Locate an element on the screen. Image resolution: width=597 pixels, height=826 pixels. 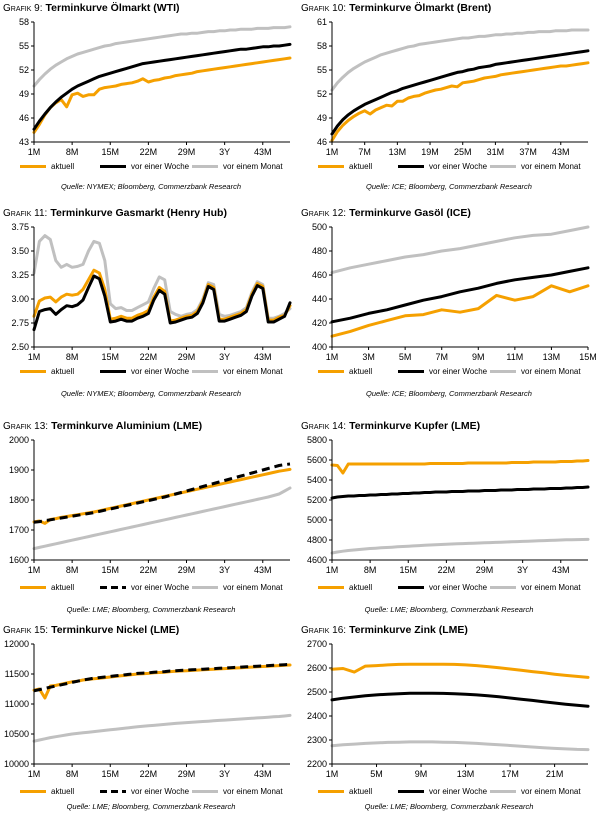
chart-wti: 43 46 49 52 55 58 1M 8M 15M 22M 29M 3Y 43M is located at coordinates (155, 87).